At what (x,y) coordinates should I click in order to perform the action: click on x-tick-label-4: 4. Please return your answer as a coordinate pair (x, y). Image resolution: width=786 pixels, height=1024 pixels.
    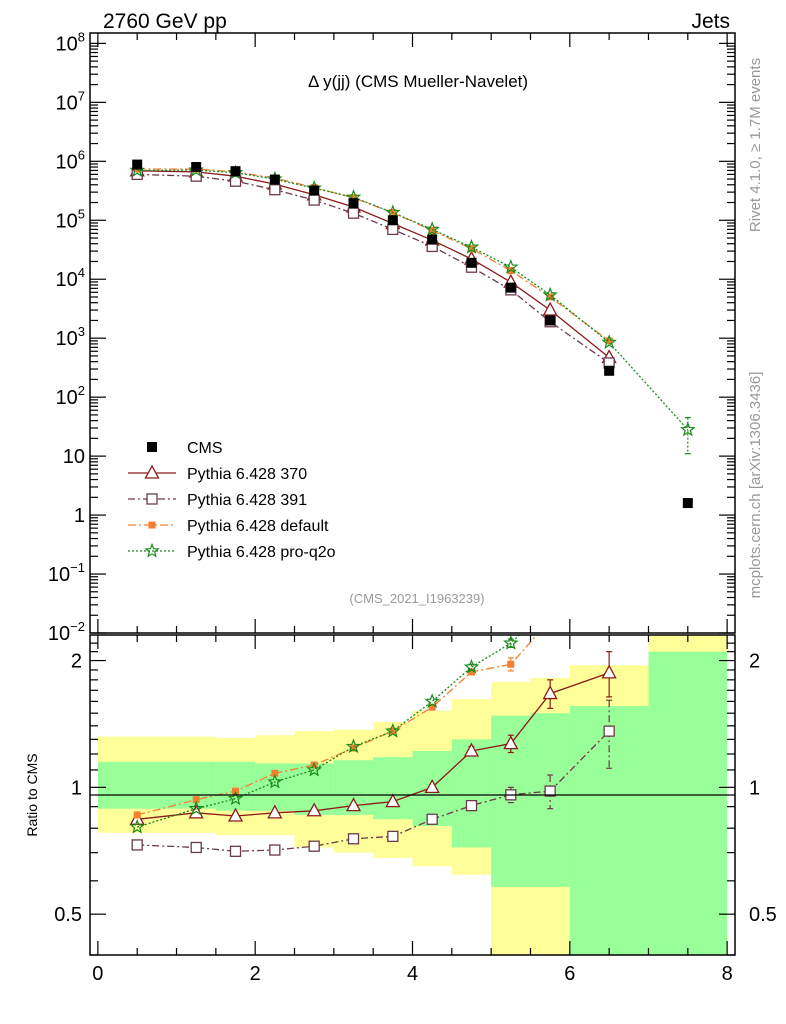
    Looking at the image, I should click on (412, 974).